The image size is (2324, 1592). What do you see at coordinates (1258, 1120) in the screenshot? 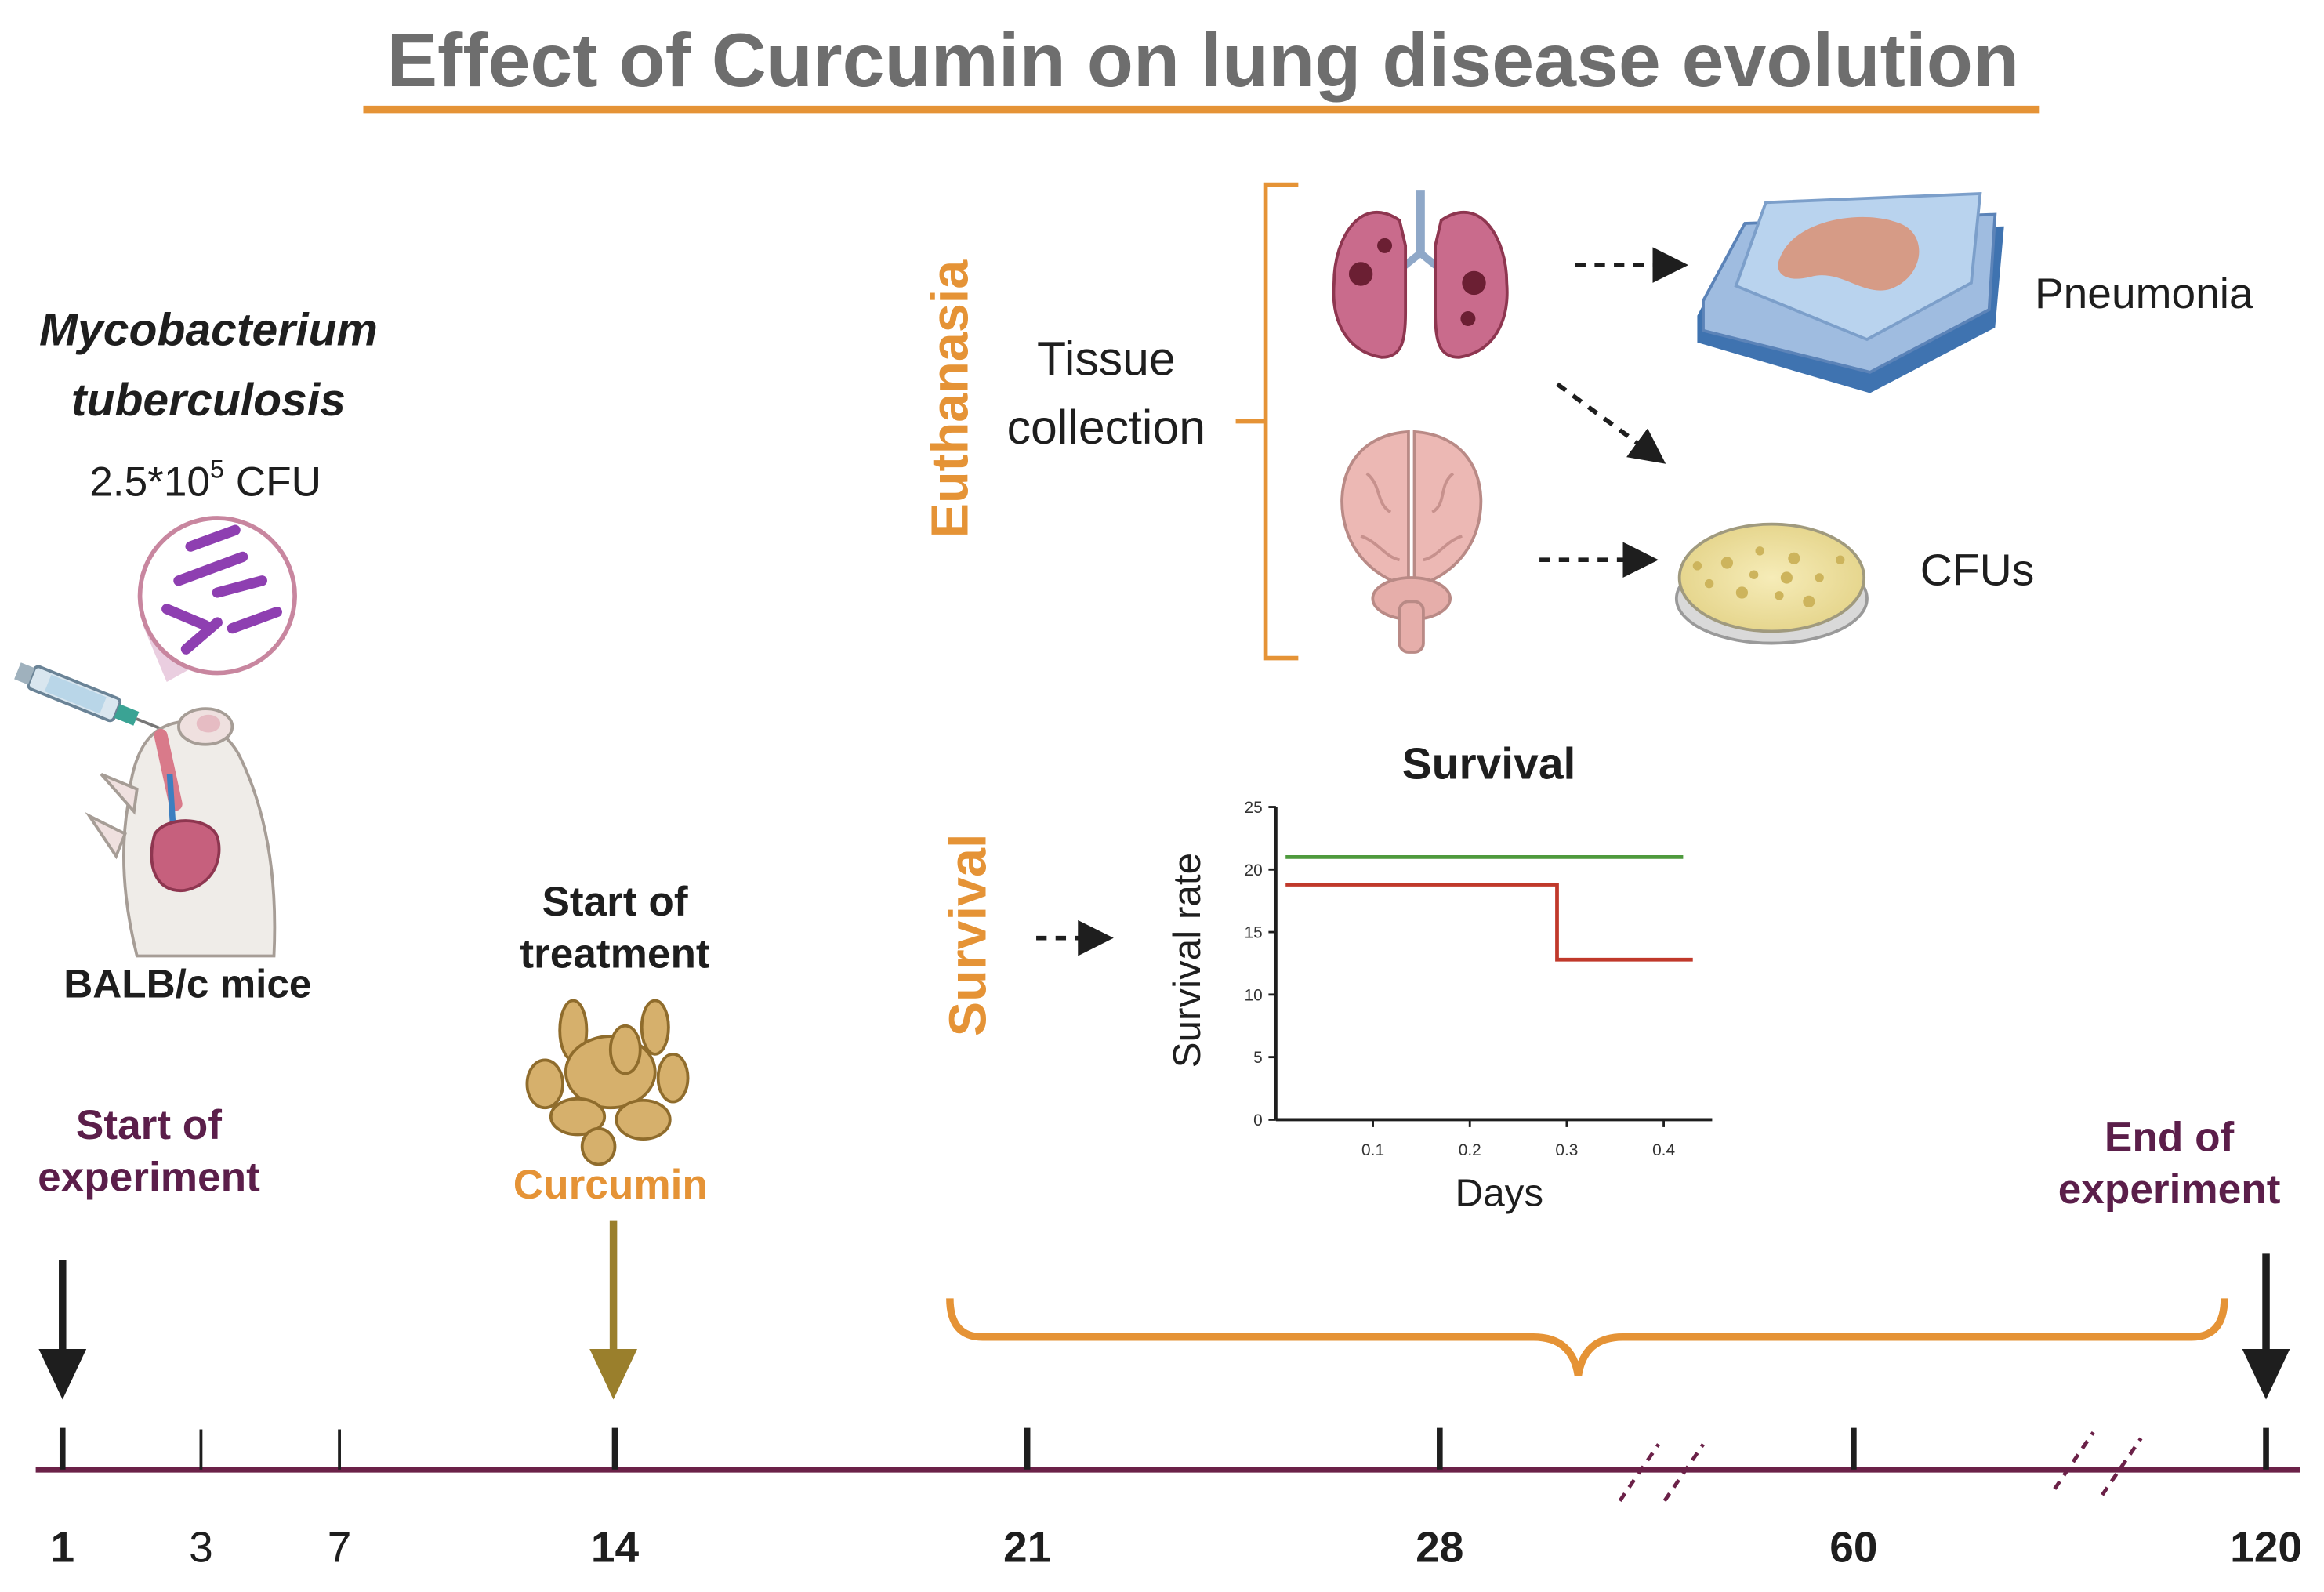
I see `chart-ytick-label: 0` at bounding box center [1258, 1120].